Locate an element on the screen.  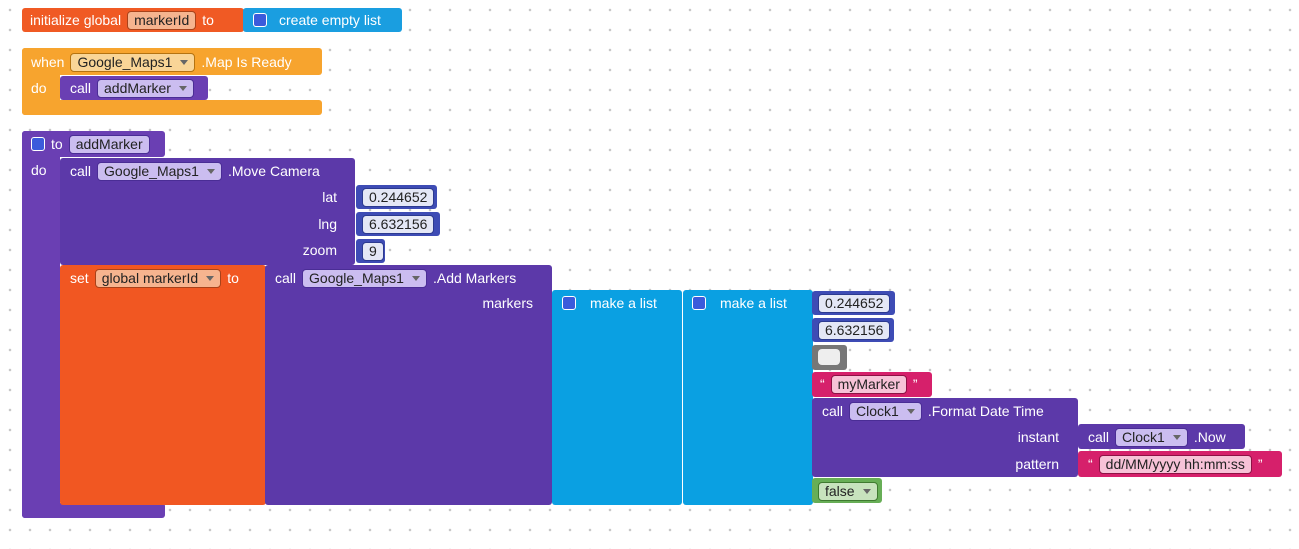
procedure-foot is located at coordinates (93, 510).